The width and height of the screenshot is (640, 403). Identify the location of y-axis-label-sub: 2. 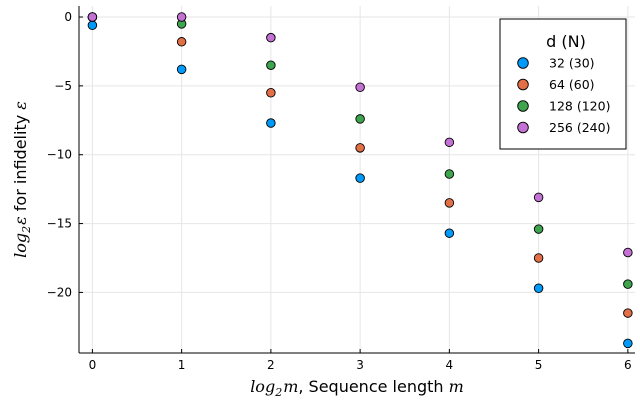
(26, 230).